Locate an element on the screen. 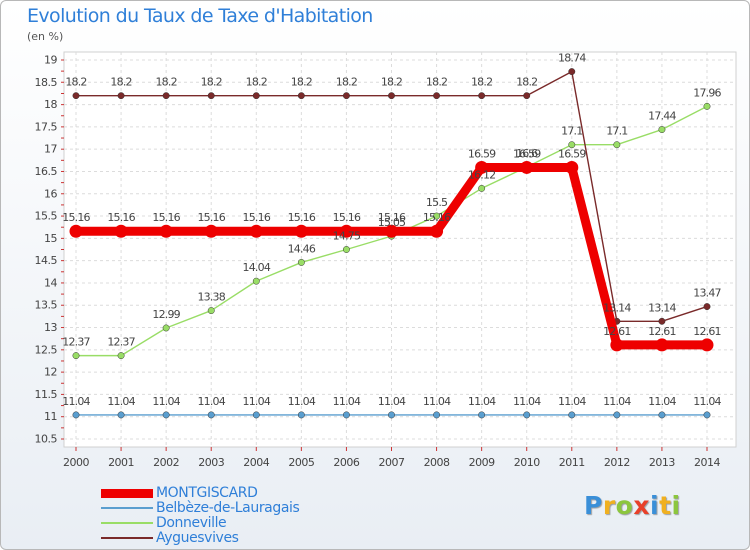  y-tick-label: 14.5 is located at coordinates (46, 260).